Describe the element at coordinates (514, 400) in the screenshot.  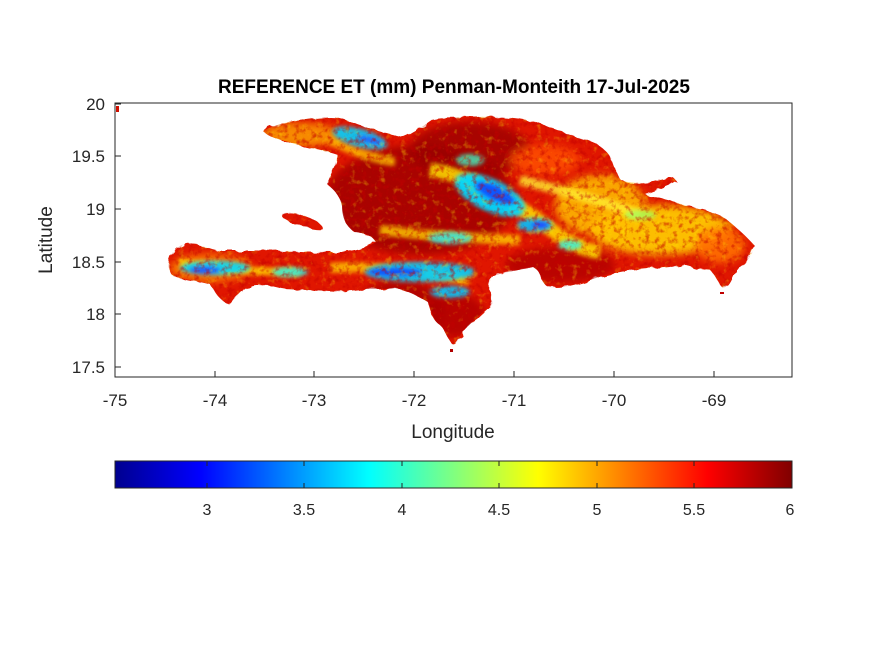
I see `x-tick-label: -71` at that location.